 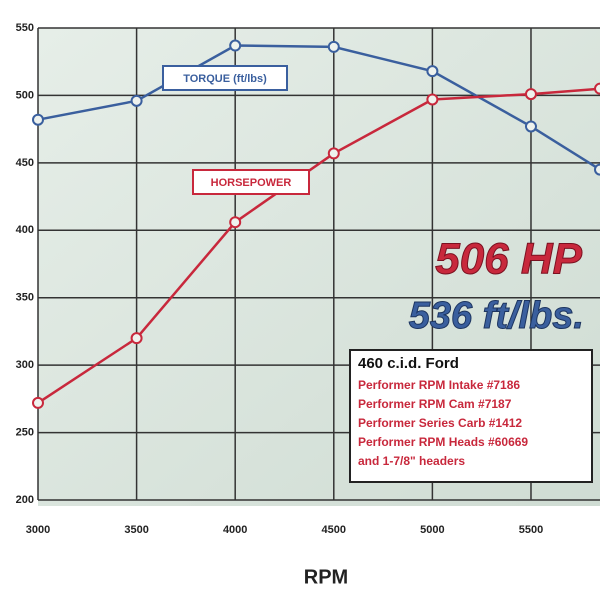 I want to click on x-tick-label: 5000, so click(x=432, y=530).